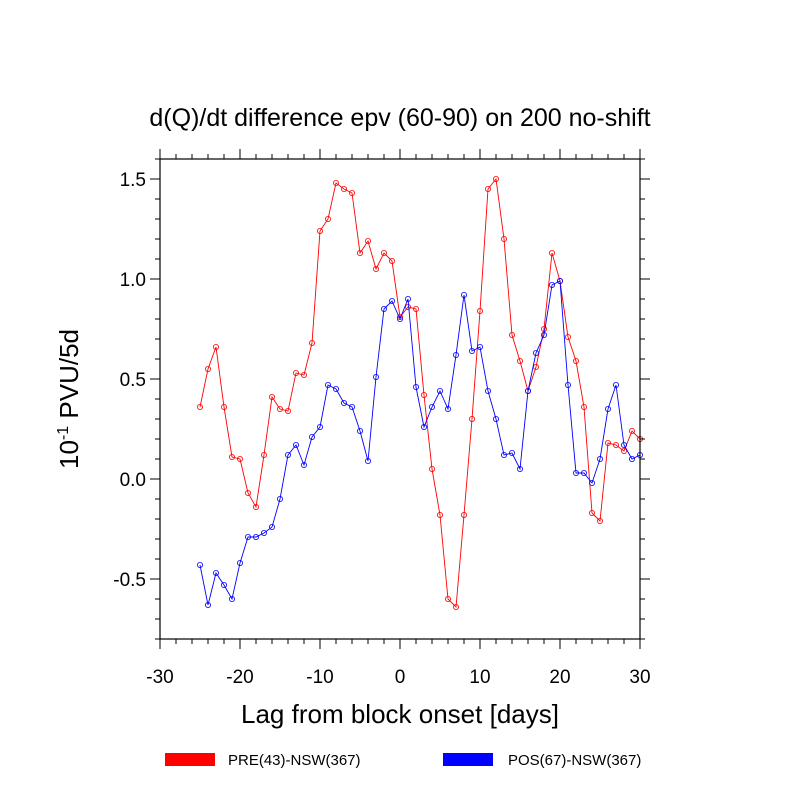  Describe the element at coordinates (133, 480) in the screenshot. I see `y-tick-label: 0.0` at that location.